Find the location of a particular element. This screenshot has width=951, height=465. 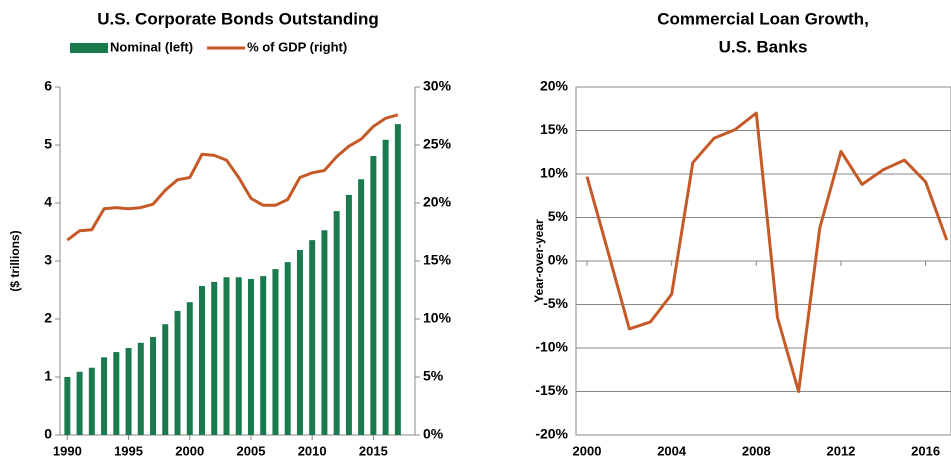

legend-swatch is located at coordinates (89, 48).